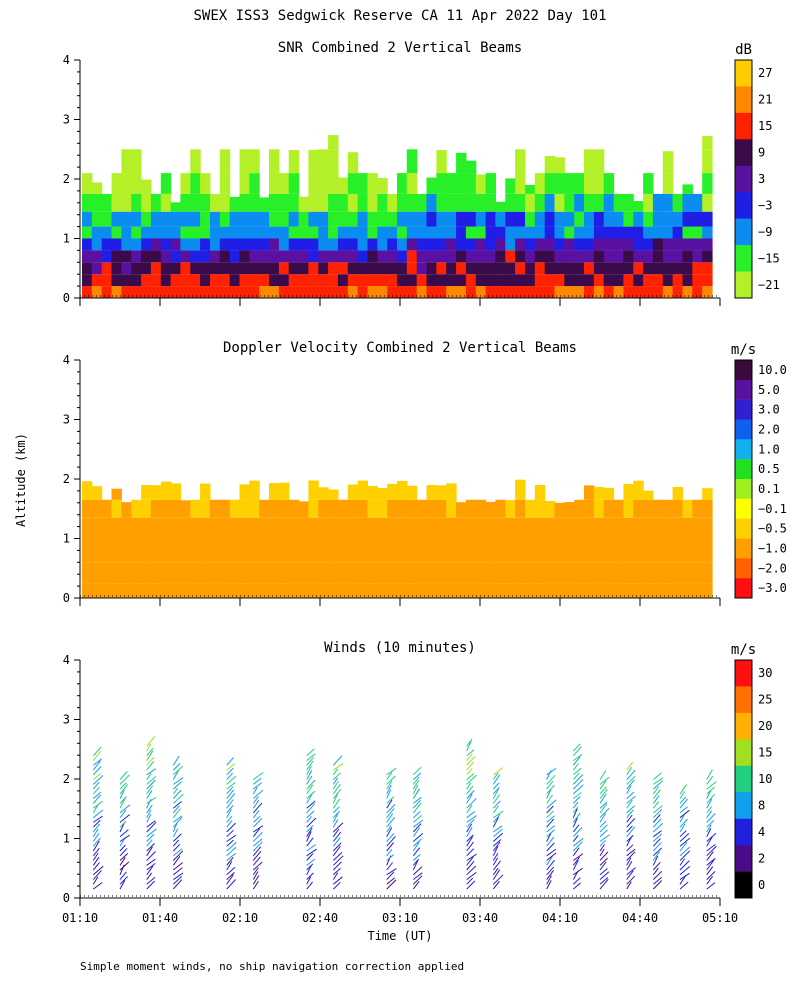 The height and width of the screenshot is (1000, 800). Describe the element at coordinates (769, 469) in the screenshot. I see `colorbar-label: 0.5` at that location.